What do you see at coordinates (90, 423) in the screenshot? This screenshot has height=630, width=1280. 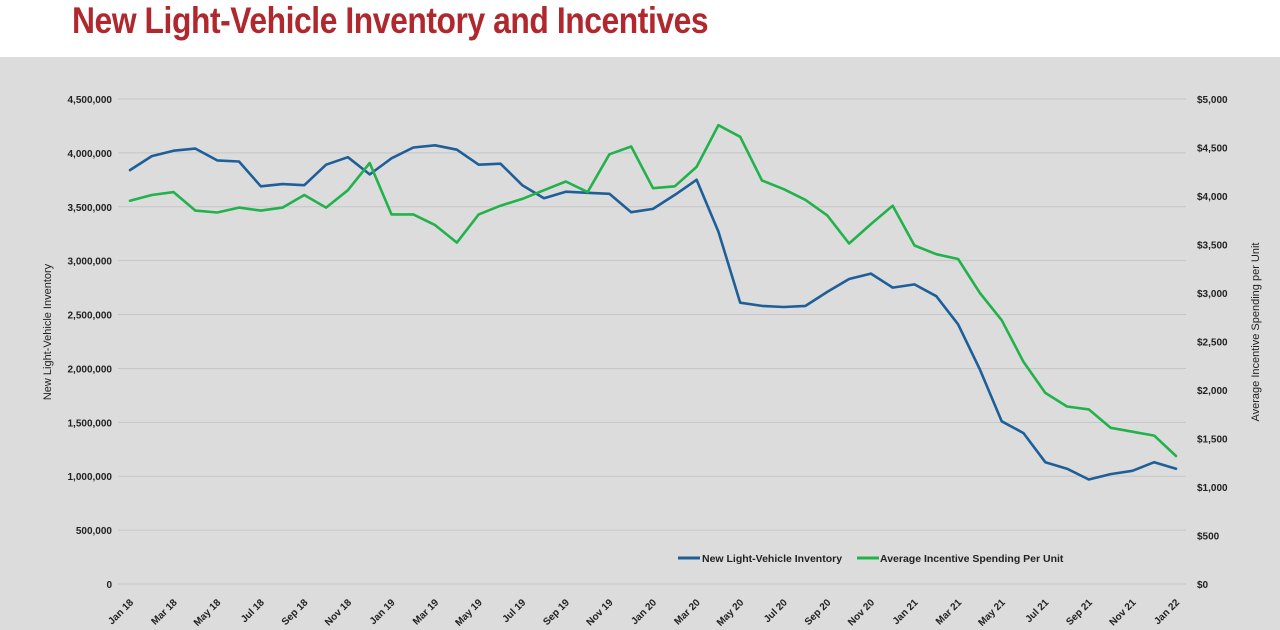 I see `left-tick-label: 1,500,000` at bounding box center [90, 423].